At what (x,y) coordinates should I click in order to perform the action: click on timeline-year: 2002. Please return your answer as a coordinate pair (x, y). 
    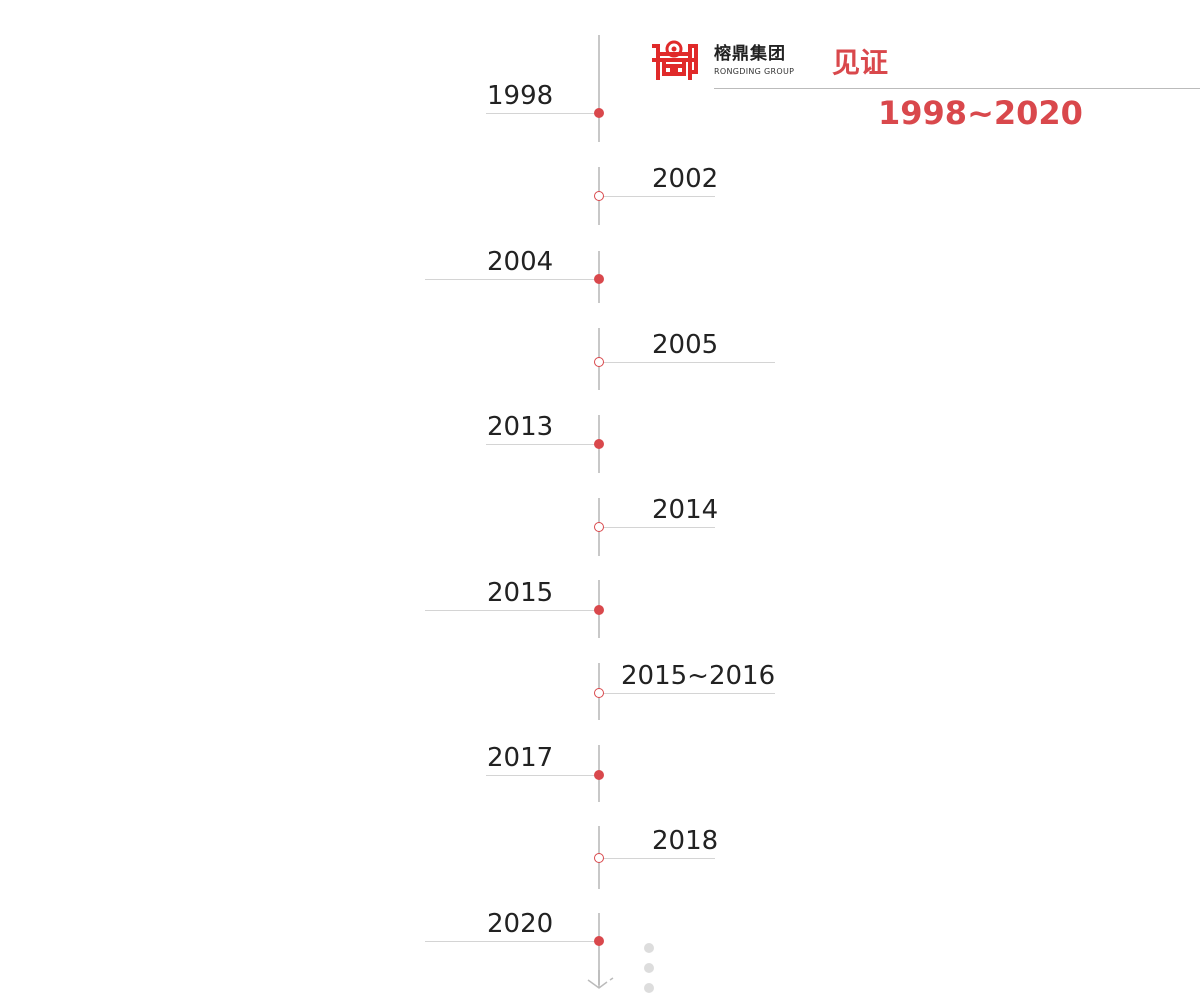
    Looking at the image, I should click on (685, 179).